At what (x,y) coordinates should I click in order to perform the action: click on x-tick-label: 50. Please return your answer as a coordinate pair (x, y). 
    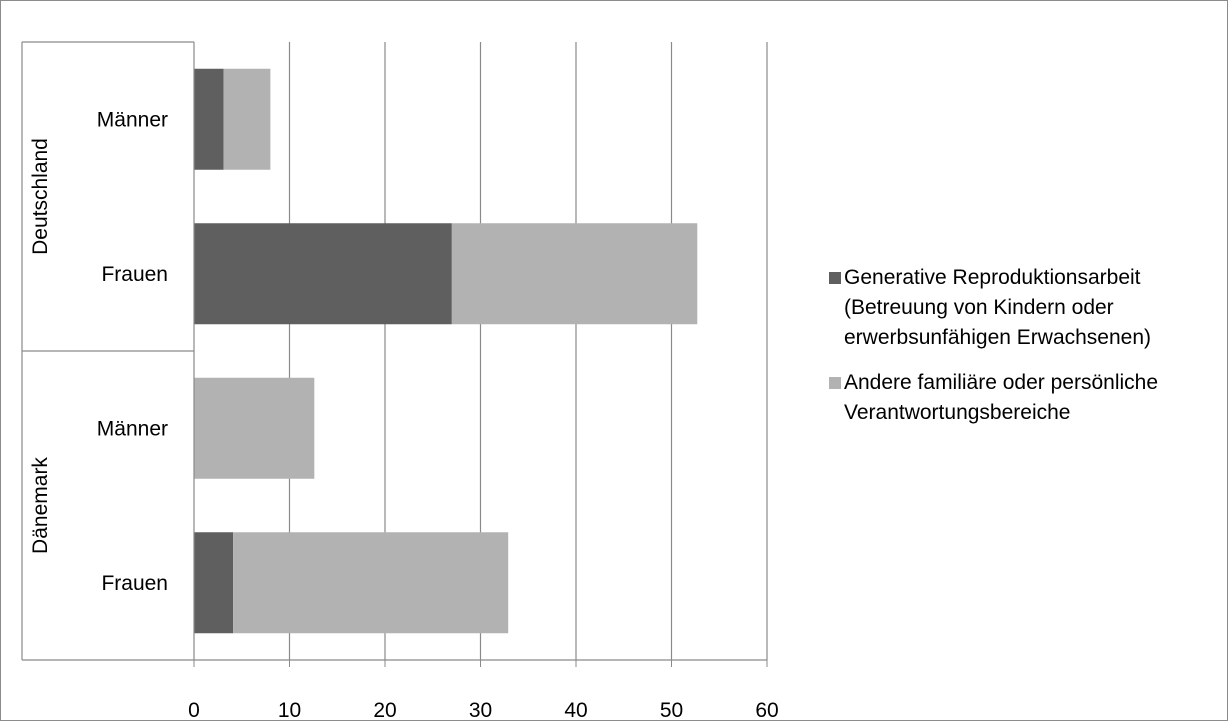
    Looking at the image, I should click on (671, 710).